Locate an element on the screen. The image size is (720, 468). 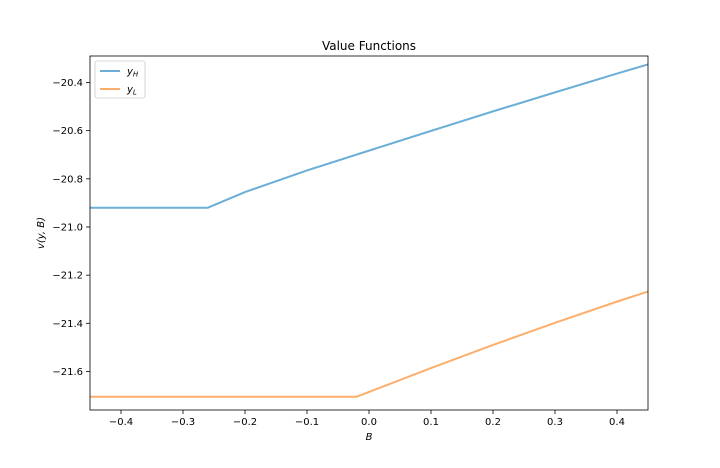
x-axis: −0.4 −0.3 −0.2 −0.1 0.0 0.1 0.2 0.3 0.4 is located at coordinates (367, 419).